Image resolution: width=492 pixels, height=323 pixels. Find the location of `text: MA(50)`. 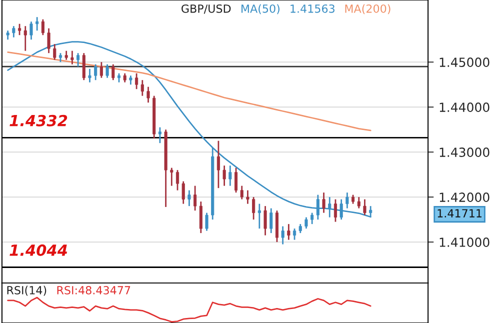

text: MA(50) is located at coordinates (261, 9).